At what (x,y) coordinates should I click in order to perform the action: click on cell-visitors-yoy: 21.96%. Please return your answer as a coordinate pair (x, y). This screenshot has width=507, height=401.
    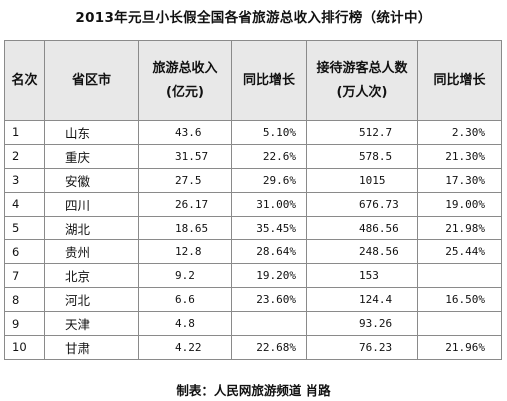
    Looking at the image, I should click on (459, 347).